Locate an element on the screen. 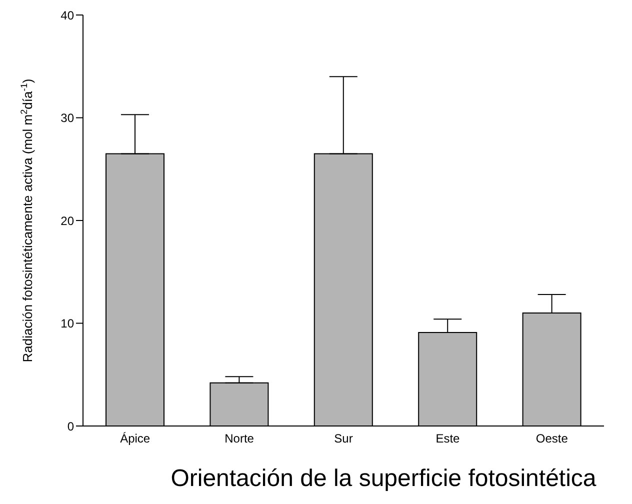  y-tick-label: 40 is located at coordinates (67, 15).